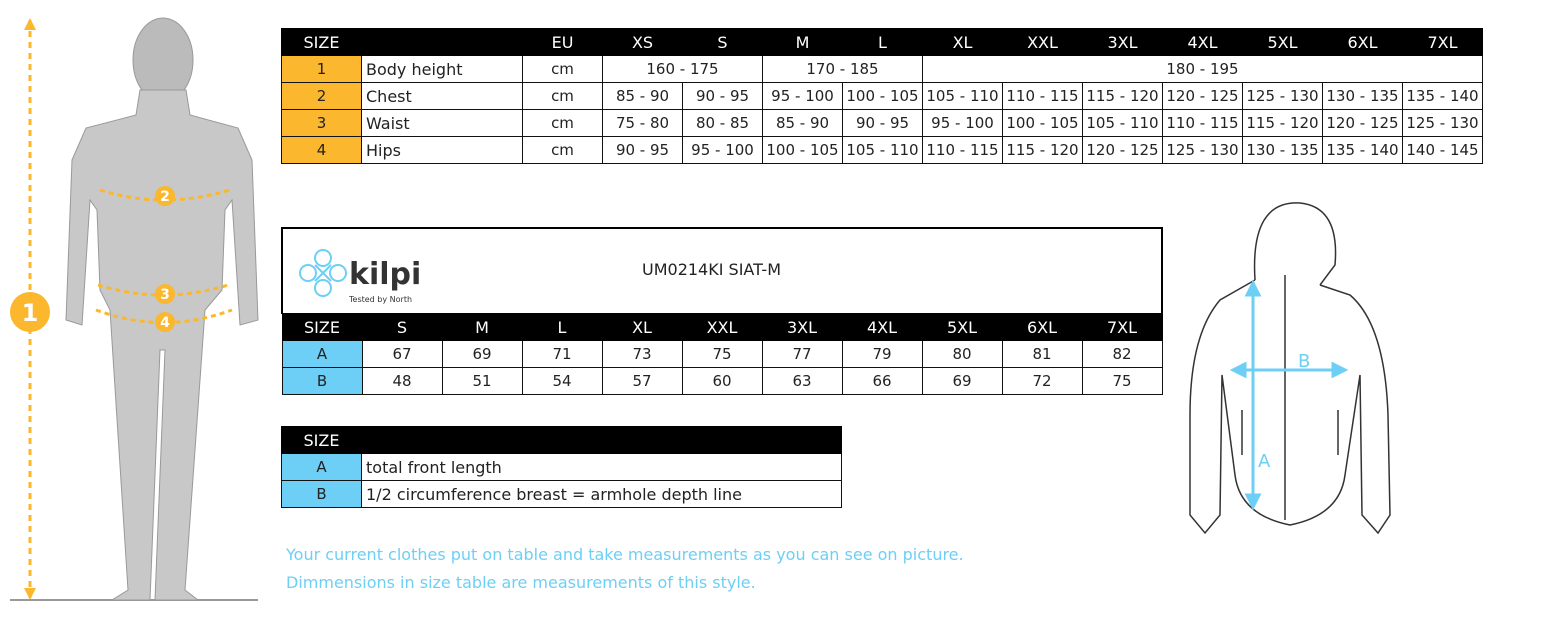 The image size is (1562, 626). What do you see at coordinates (722, 381) in the screenshot?
I see `table-row: B 48 51 54 57 60 63 66 69 72 75` at bounding box center [722, 381].